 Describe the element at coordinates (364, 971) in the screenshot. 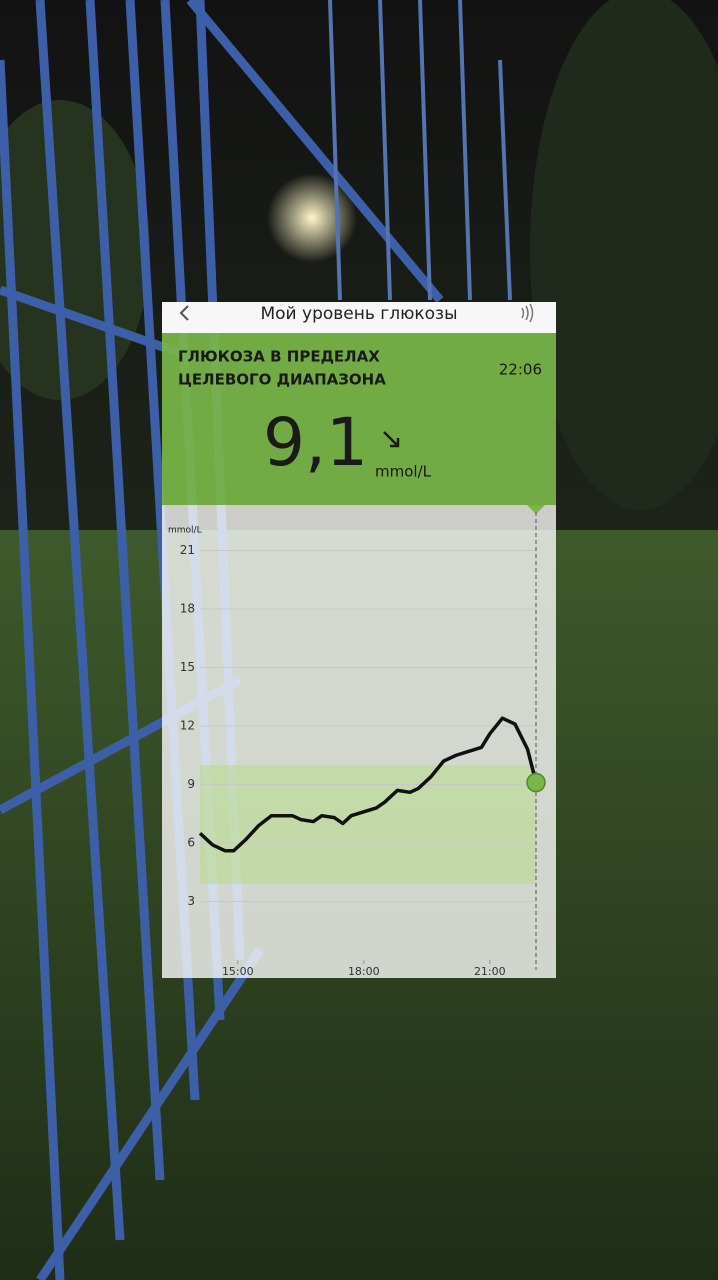

I see `x-tick-label: 18:00` at that location.